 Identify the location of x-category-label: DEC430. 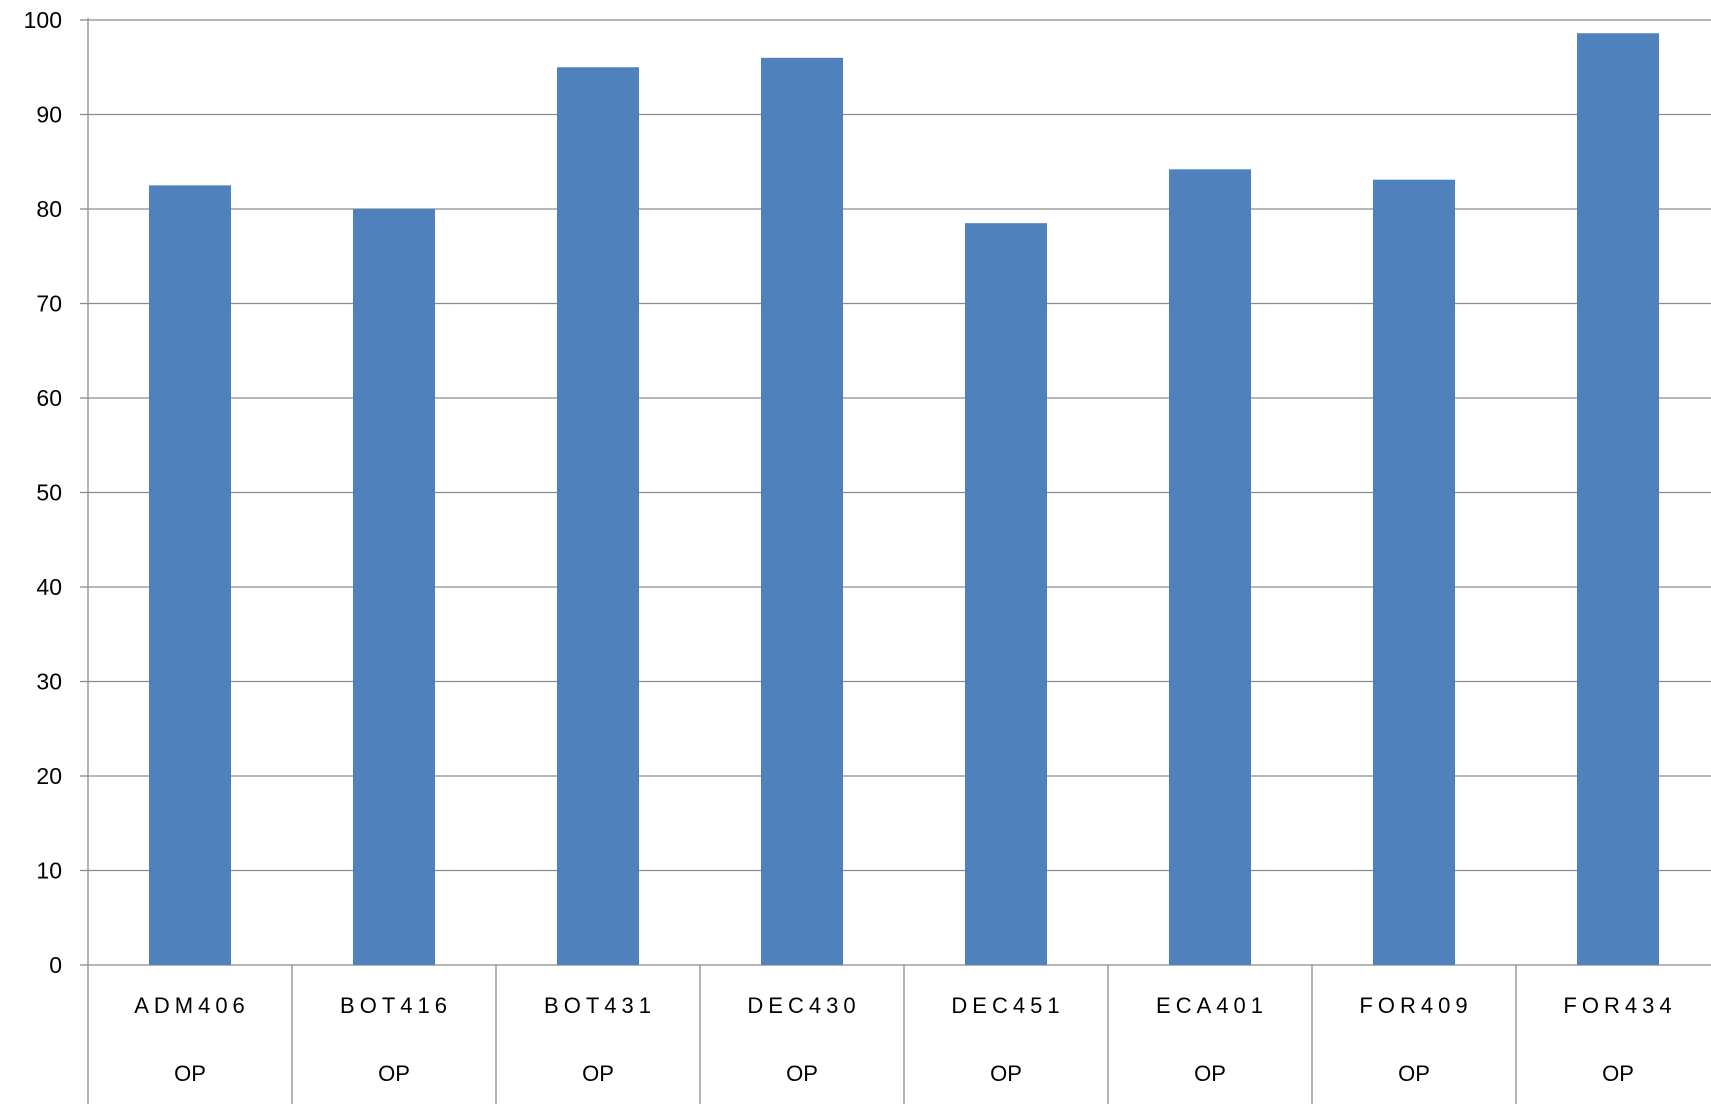
(803, 1005).